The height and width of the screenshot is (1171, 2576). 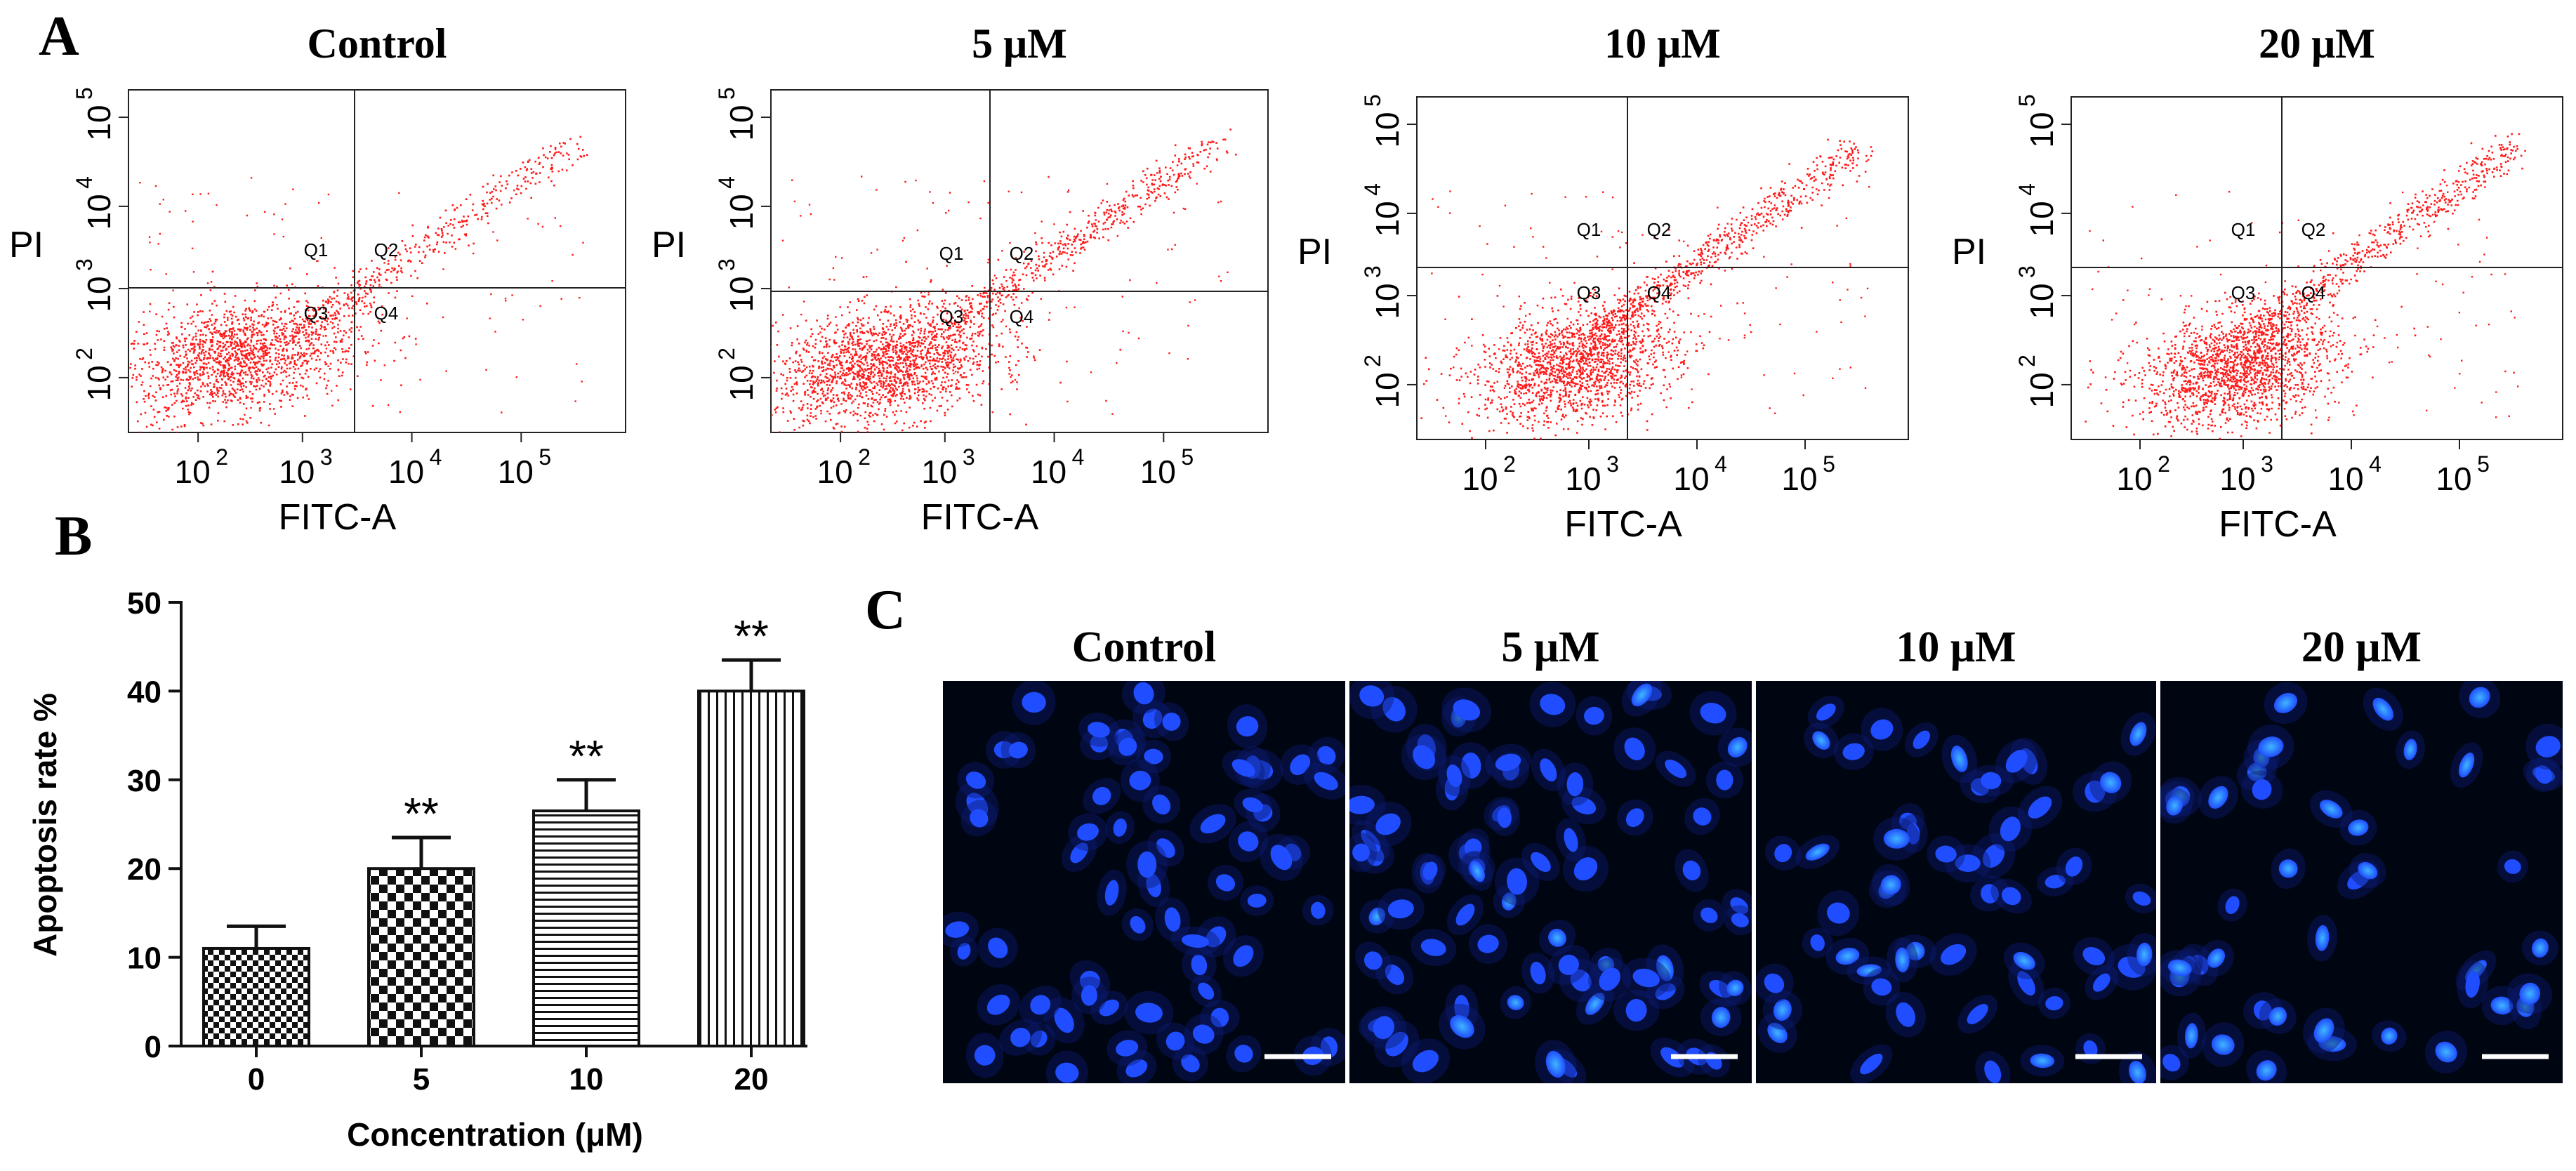 What do you see at coordinates (377, 43) in the screenshot?
I see `flow-title: Control` at bounding box center [377, 43].